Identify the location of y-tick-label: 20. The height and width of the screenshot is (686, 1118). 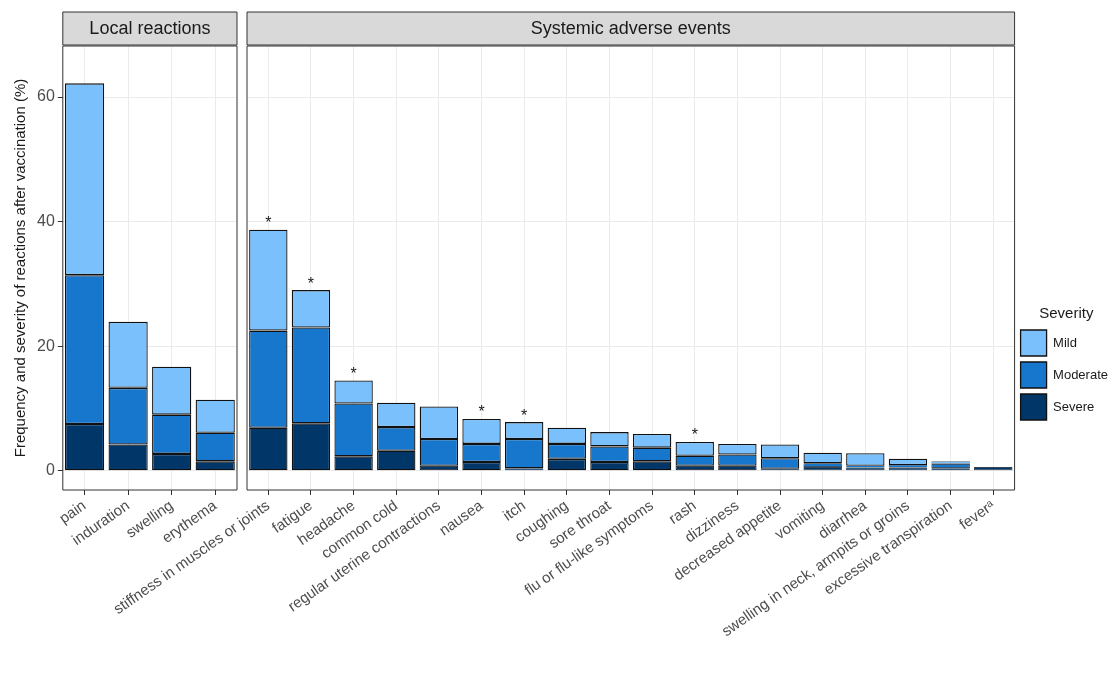
(46, 345).